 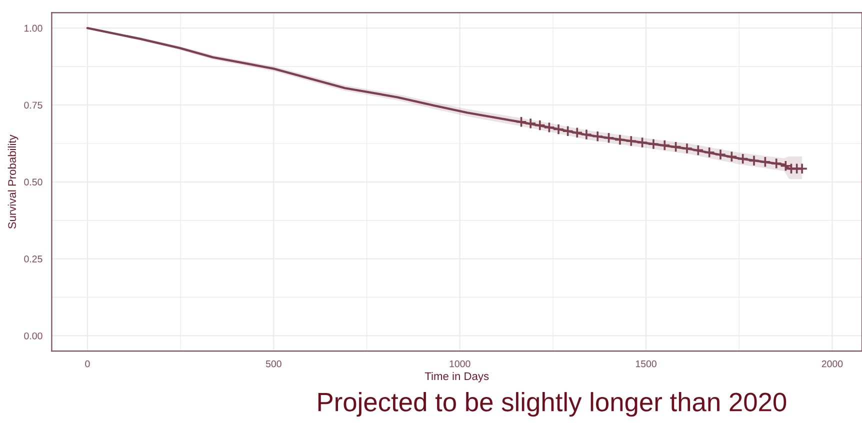 What do you see at coordinates (646, 364) in the screenshot?
I see `x-tick-label: 1500` at bounding box center [646, 364].